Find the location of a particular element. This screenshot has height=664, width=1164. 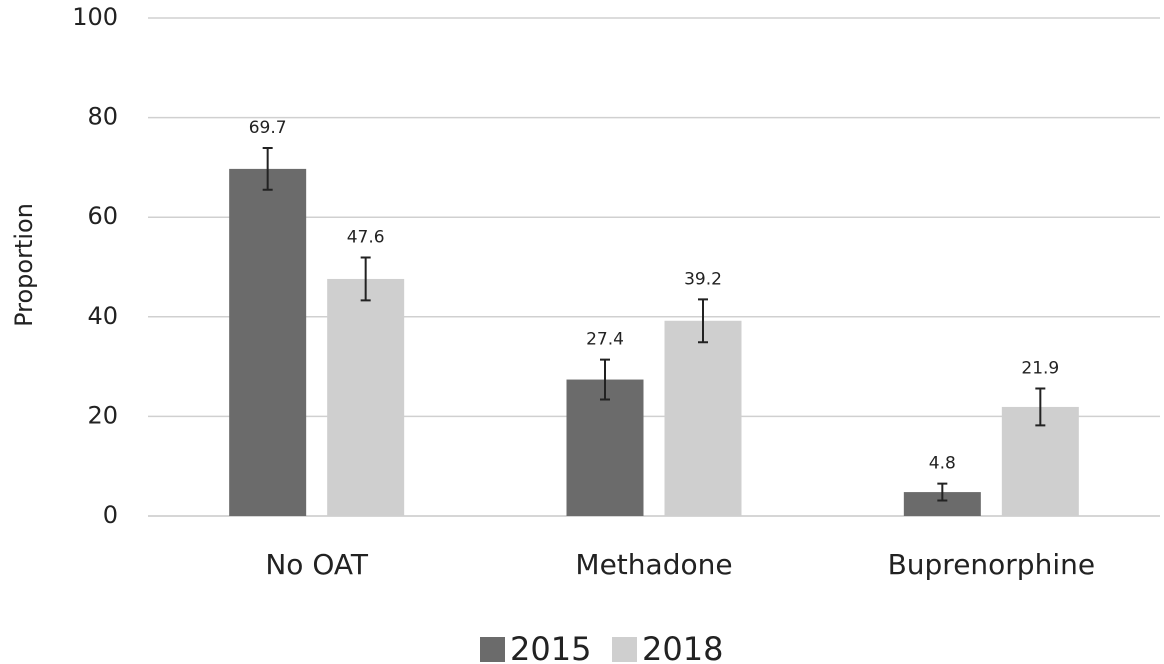

legend-label: 2018 is located at coordinates (682, 647).